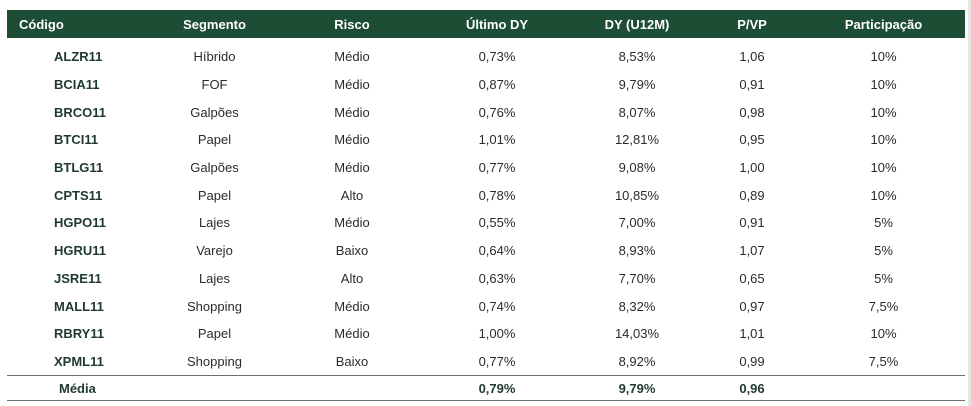 This screenshot has height=406, width=971. Describe the element at coordinates (637, 306) in the screenshot. I see `cell-dy-u12m: 8,32%` at that location.